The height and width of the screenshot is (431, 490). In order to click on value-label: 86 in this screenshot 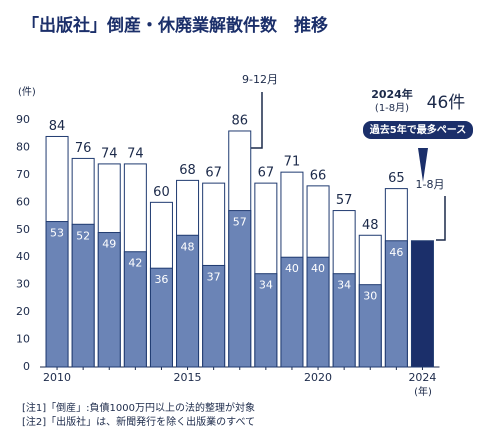, I will do `click(239, 120)`.